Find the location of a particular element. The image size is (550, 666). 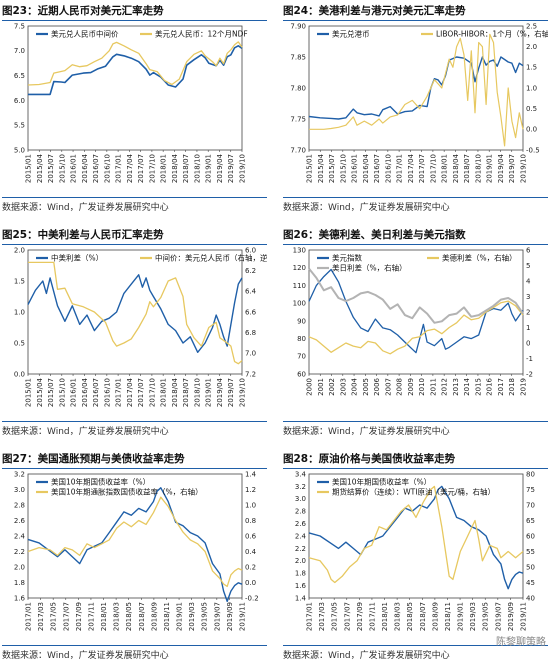

y-left-tick-label: 0.5 is located at coordinates (19, 343).